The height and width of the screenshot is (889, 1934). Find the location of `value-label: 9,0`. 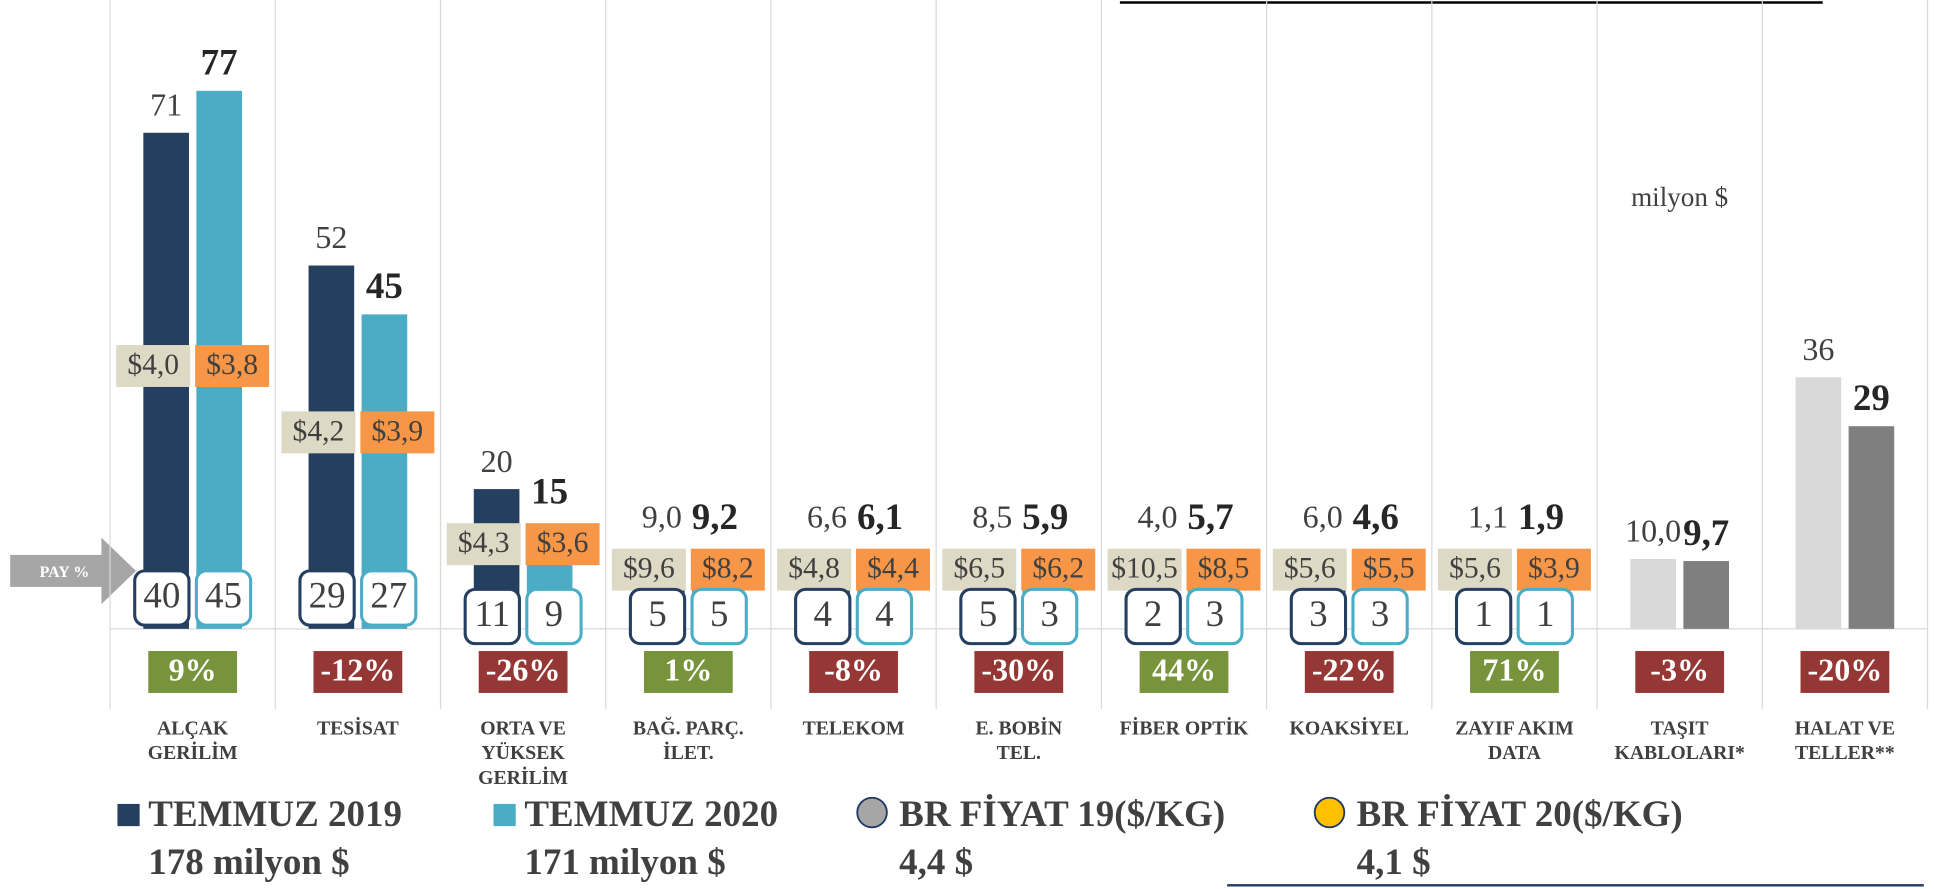

value-label: 9,0 is located at coordinates (662, 517).